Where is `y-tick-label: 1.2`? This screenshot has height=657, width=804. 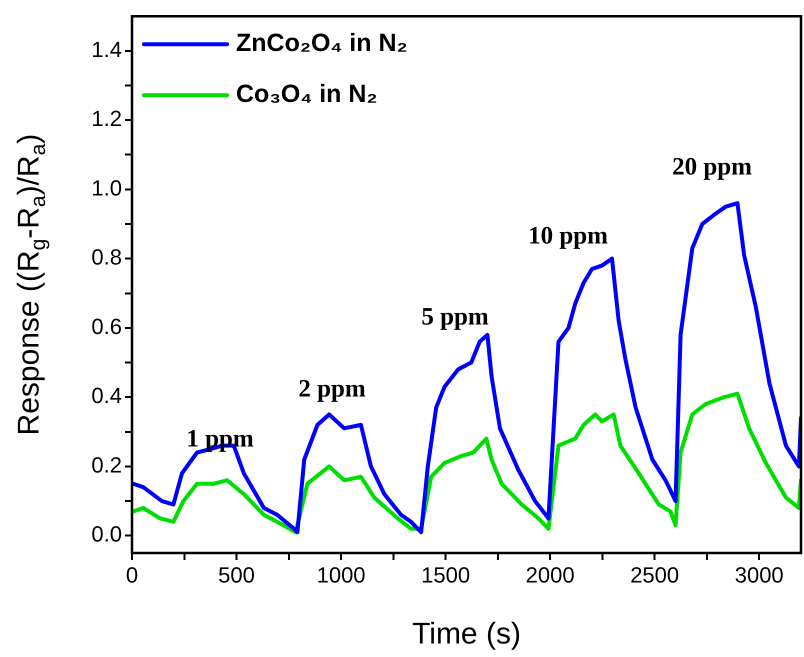
y-tick-label: 1.2 is located at coordinates (106, 119).